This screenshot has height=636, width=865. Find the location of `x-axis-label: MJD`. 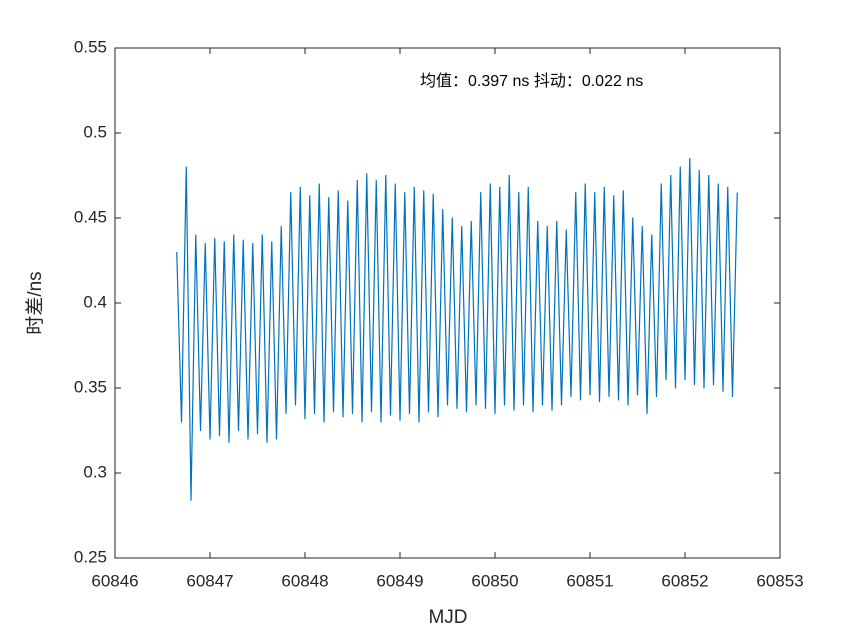

x-axis-label: MJD is located at coordinates (447, 617).